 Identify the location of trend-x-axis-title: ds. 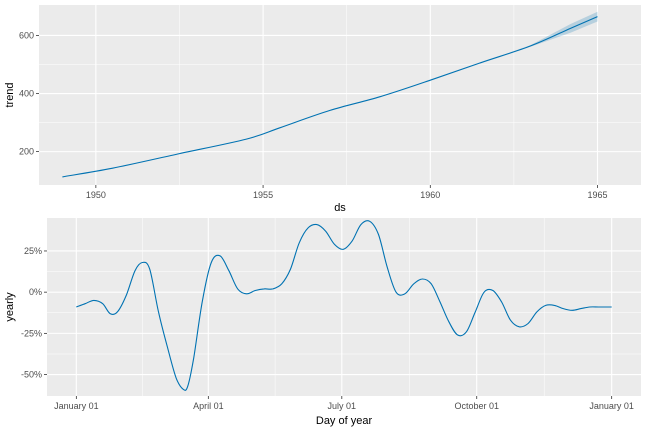
(340, 208).